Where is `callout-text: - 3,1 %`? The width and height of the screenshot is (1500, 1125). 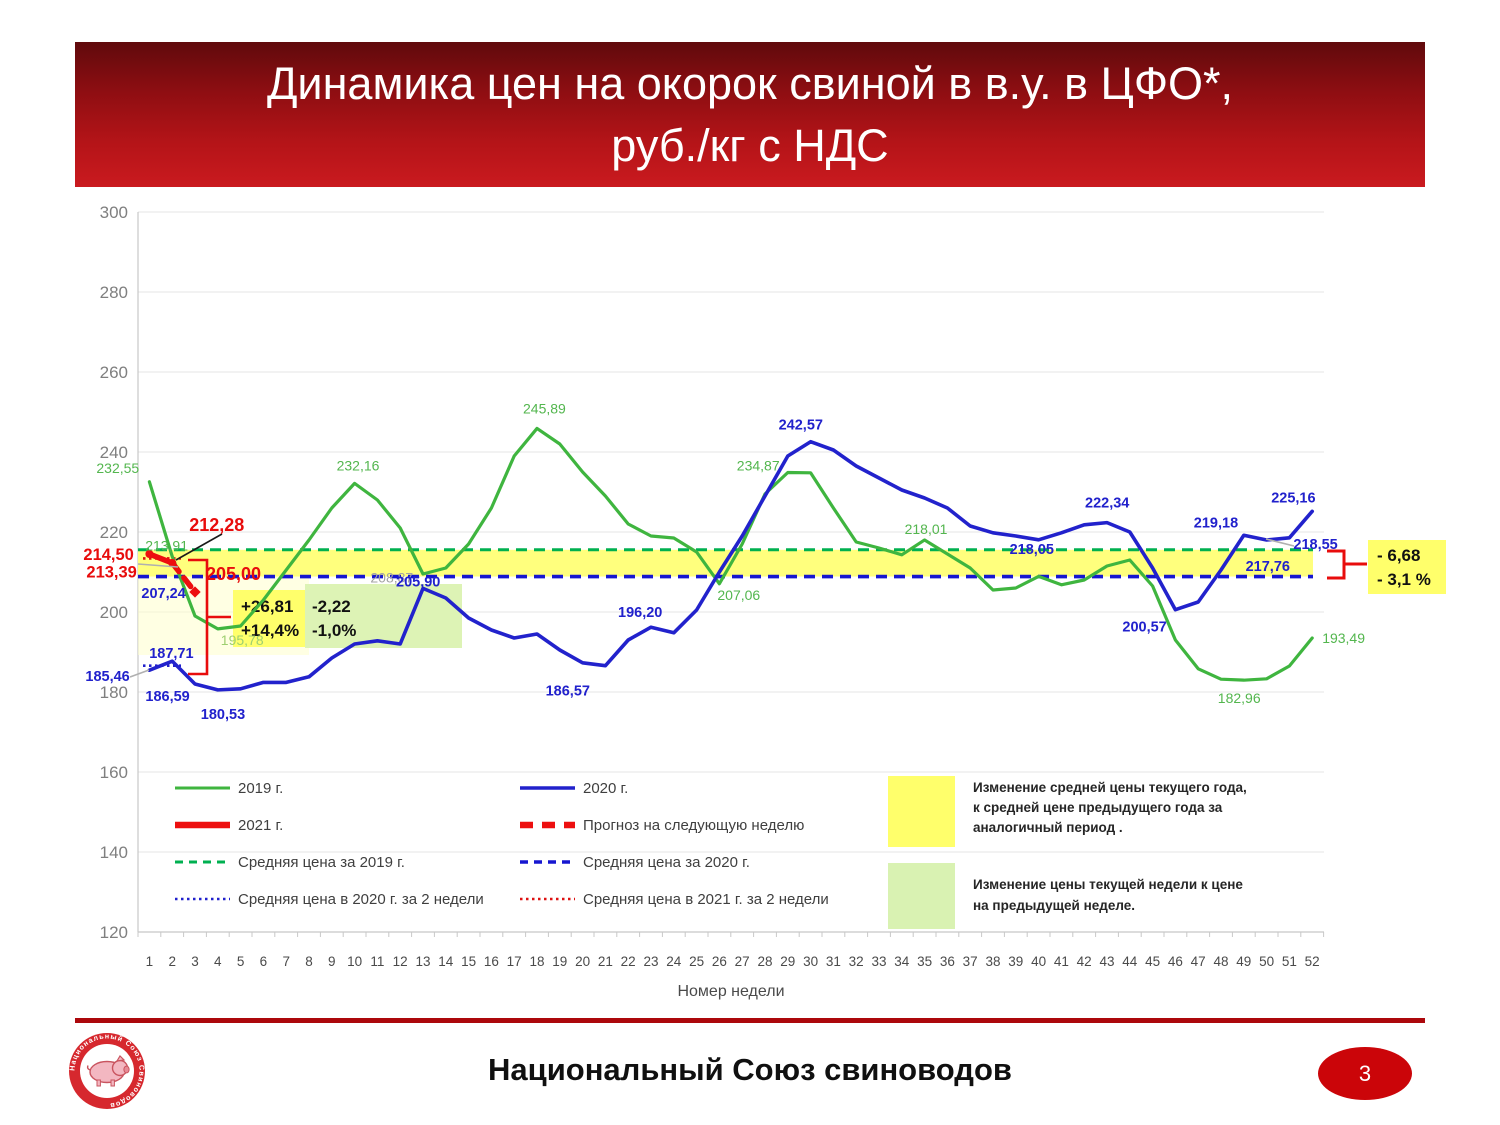
callout-text: - 3,1 % is located at coordinates (1404, 579).